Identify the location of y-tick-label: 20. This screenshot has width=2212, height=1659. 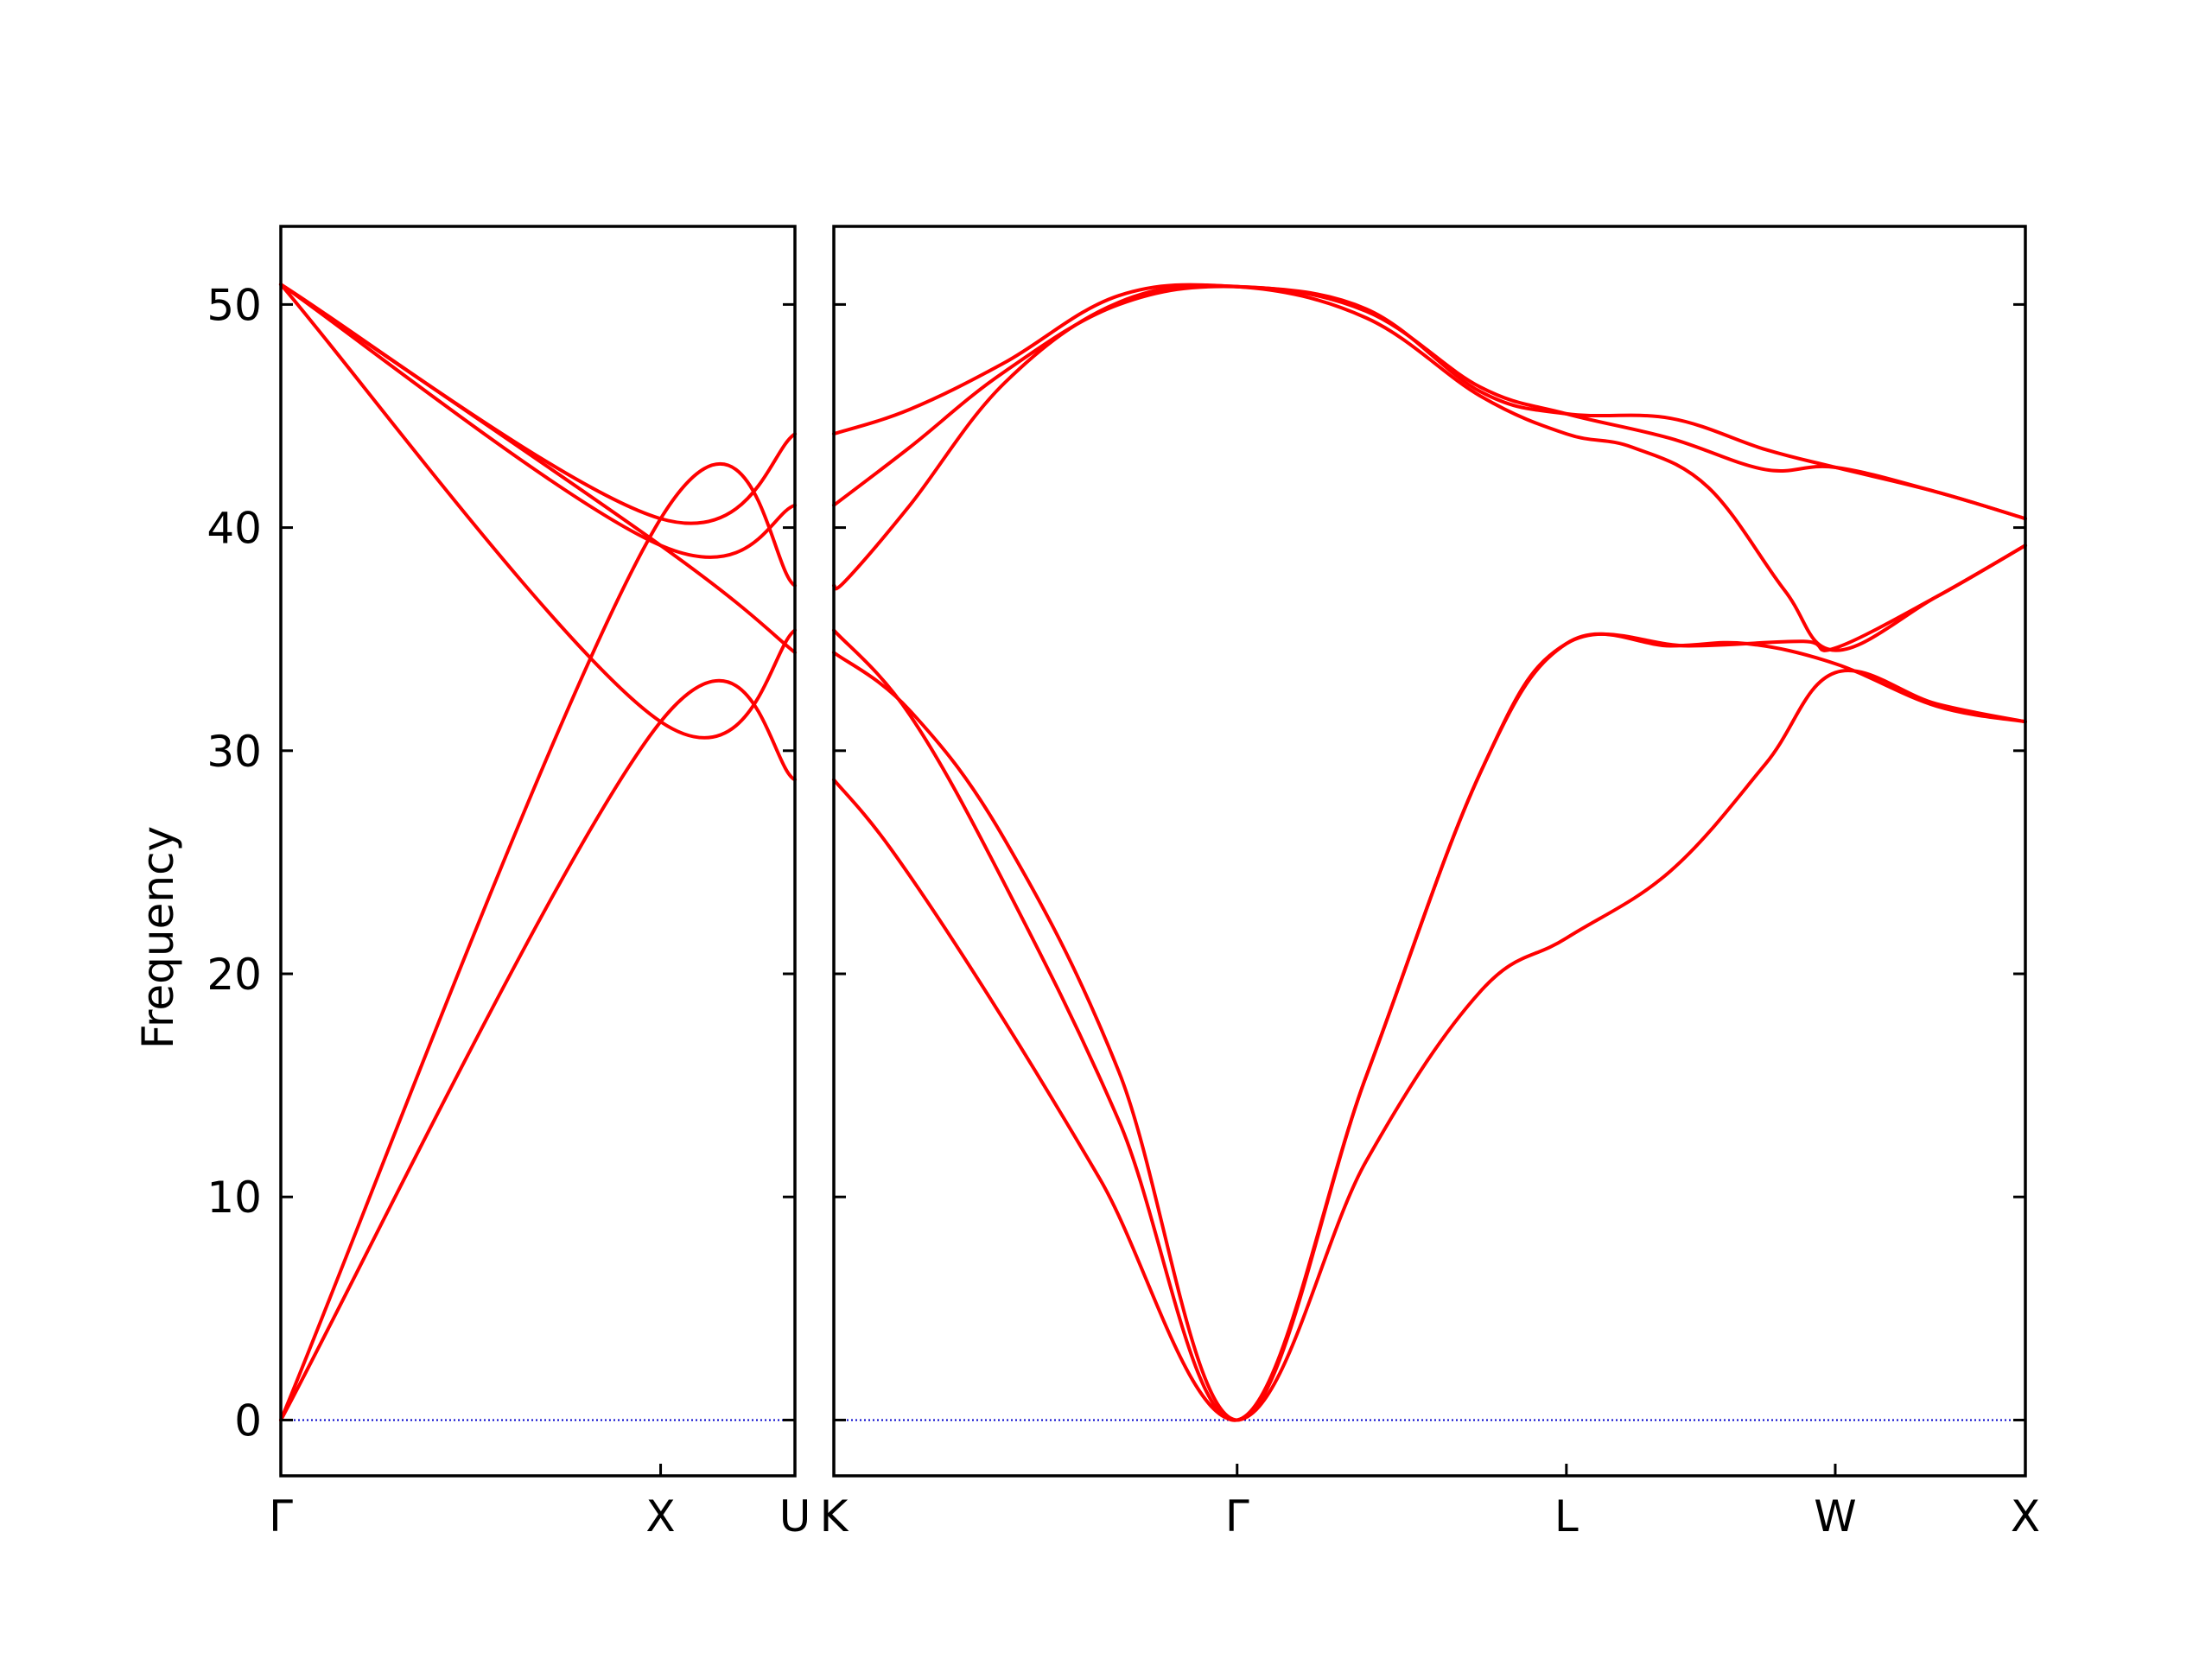
(234, 975).